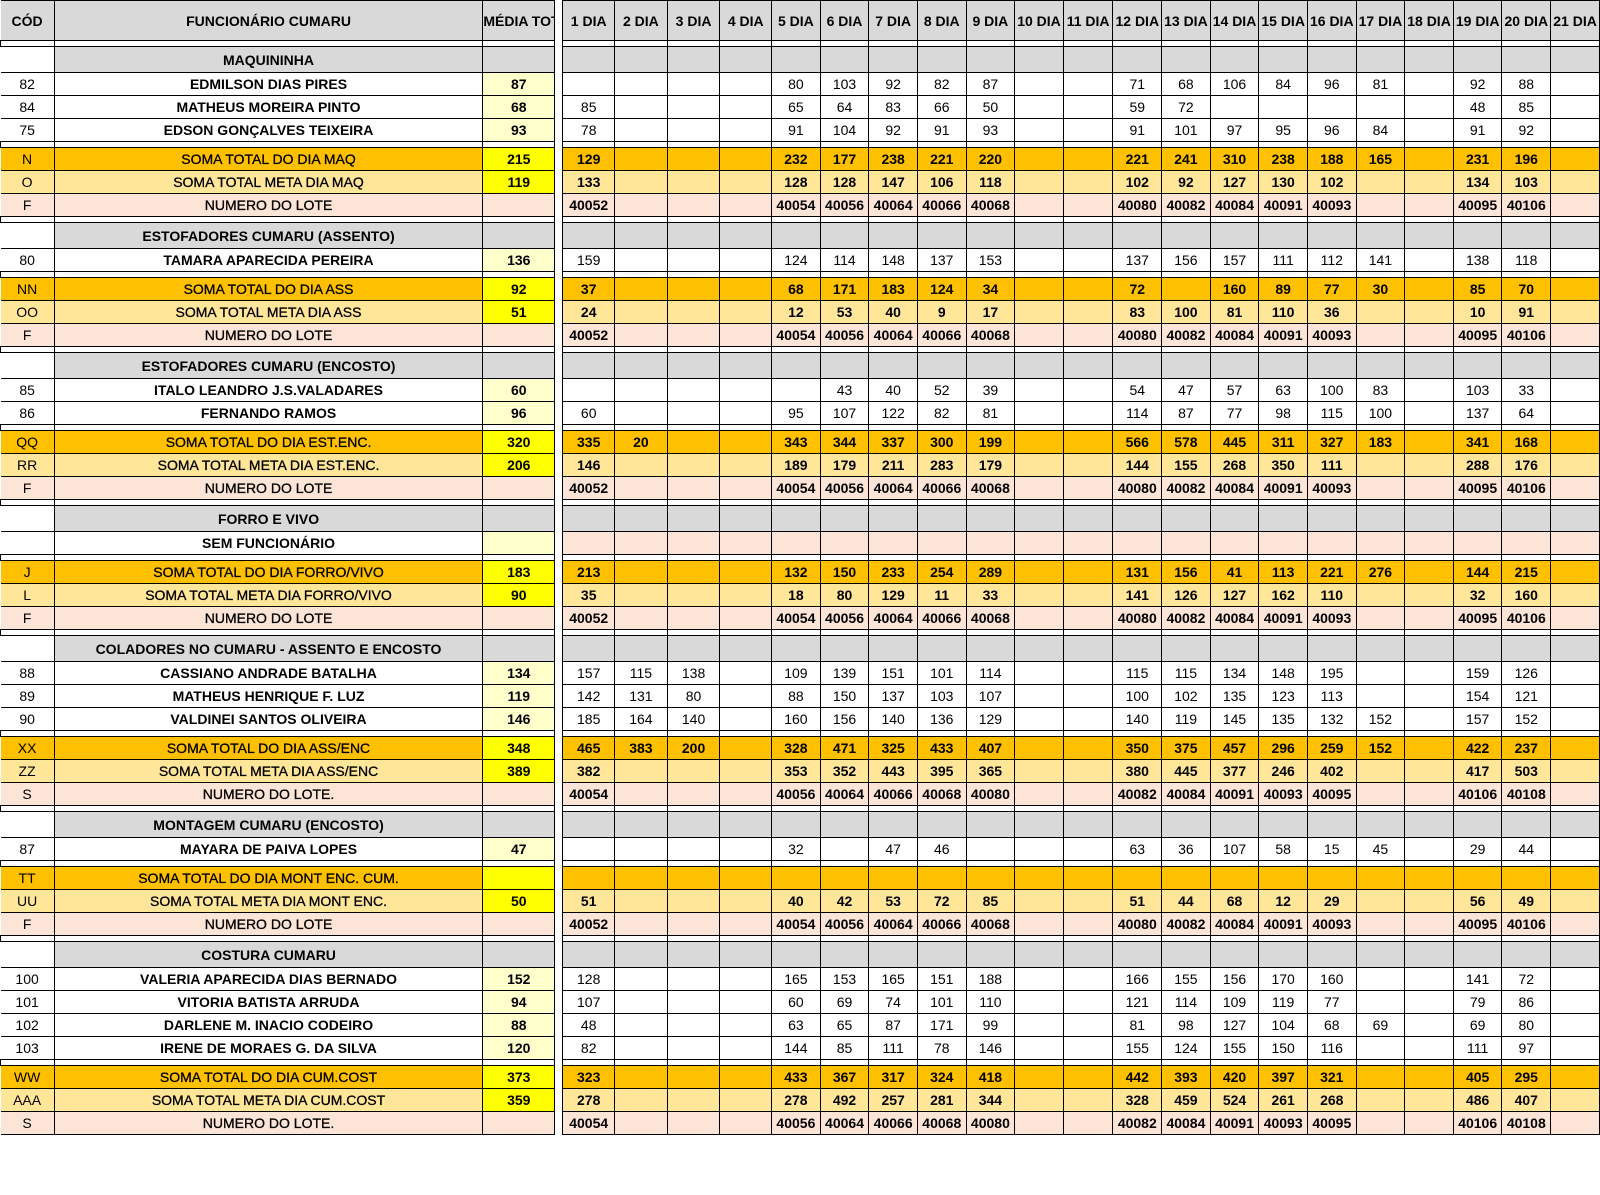 The image size is (1600, 1195). Describe the element at coordinates (27, 289) in the screenshot. I see `row-code: NN` at that location.